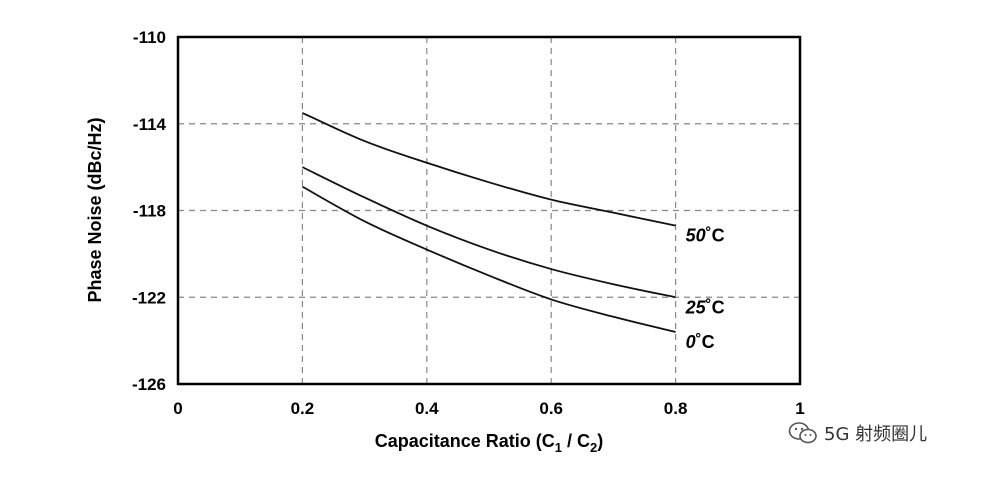 The width and height of the screenshot is (987, 477). I want to click on x-tick-label: 0, so click(177, 408).